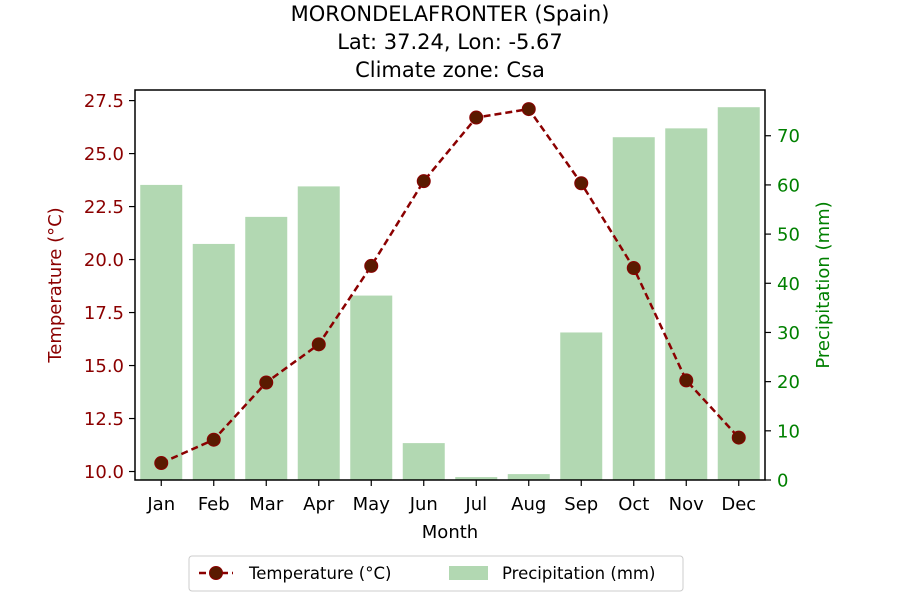 This screenshot has height=604, width=900. Describe the element at coordinates (216, 573) in the screenshot. I see `legend-temperature-marker-icon` at that location.